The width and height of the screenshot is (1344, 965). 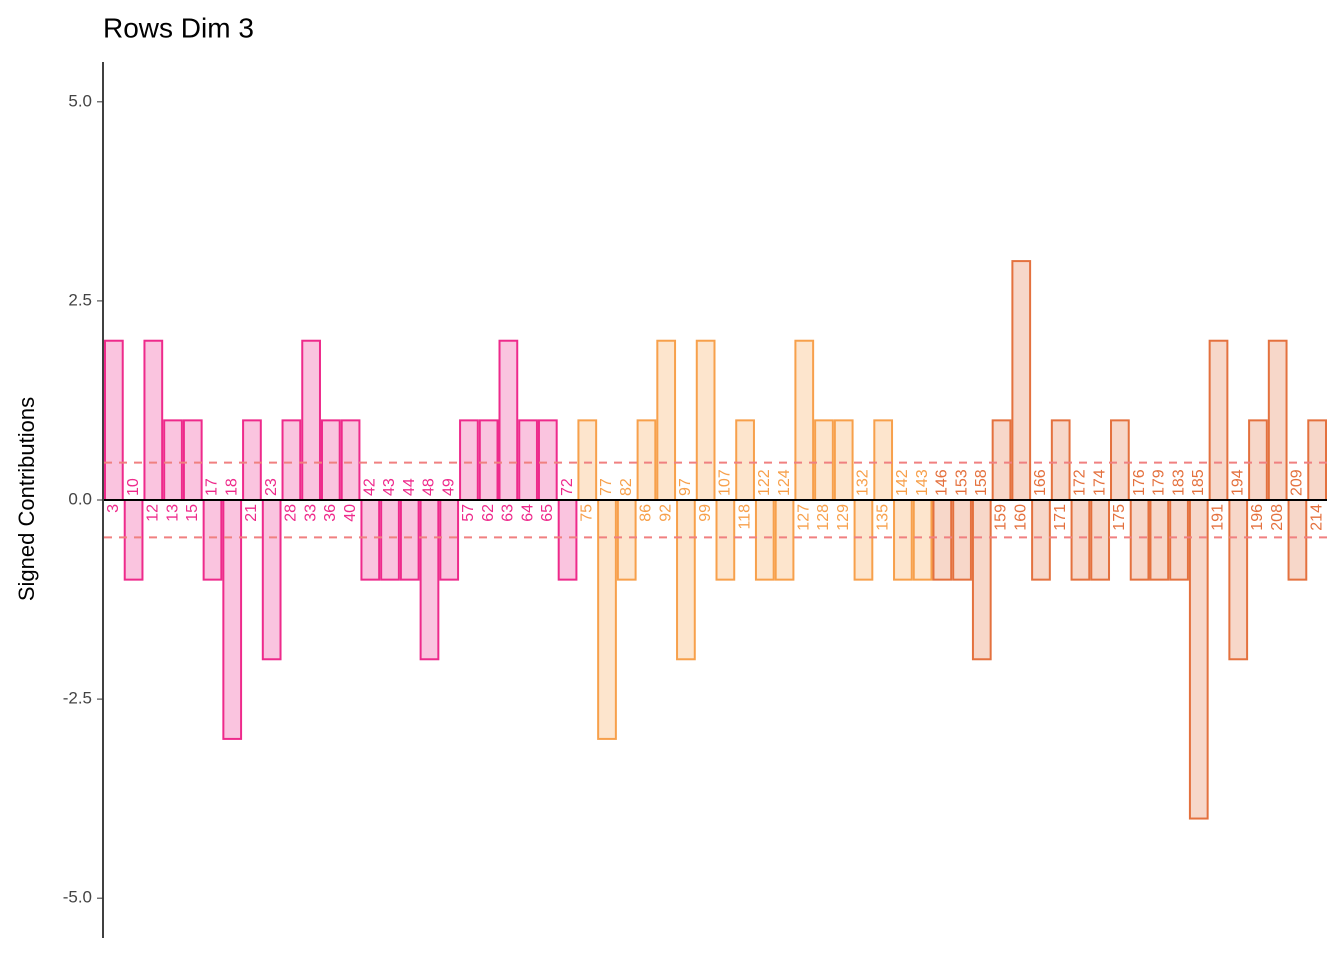 What do you see at coordinates (646, 513) in the screenshot?
I see `bar-label: 86` at bounding box center [646, 513].